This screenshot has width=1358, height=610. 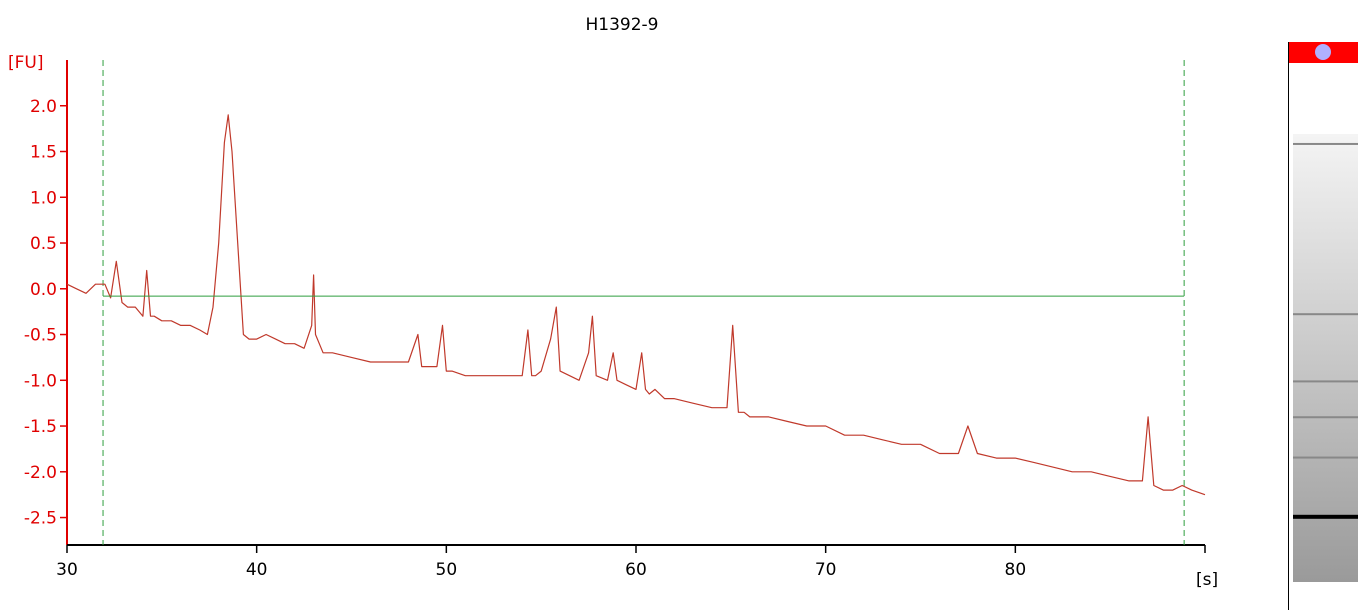 I want to click on chart-title: H1392-9, so click(x=622, y=25).